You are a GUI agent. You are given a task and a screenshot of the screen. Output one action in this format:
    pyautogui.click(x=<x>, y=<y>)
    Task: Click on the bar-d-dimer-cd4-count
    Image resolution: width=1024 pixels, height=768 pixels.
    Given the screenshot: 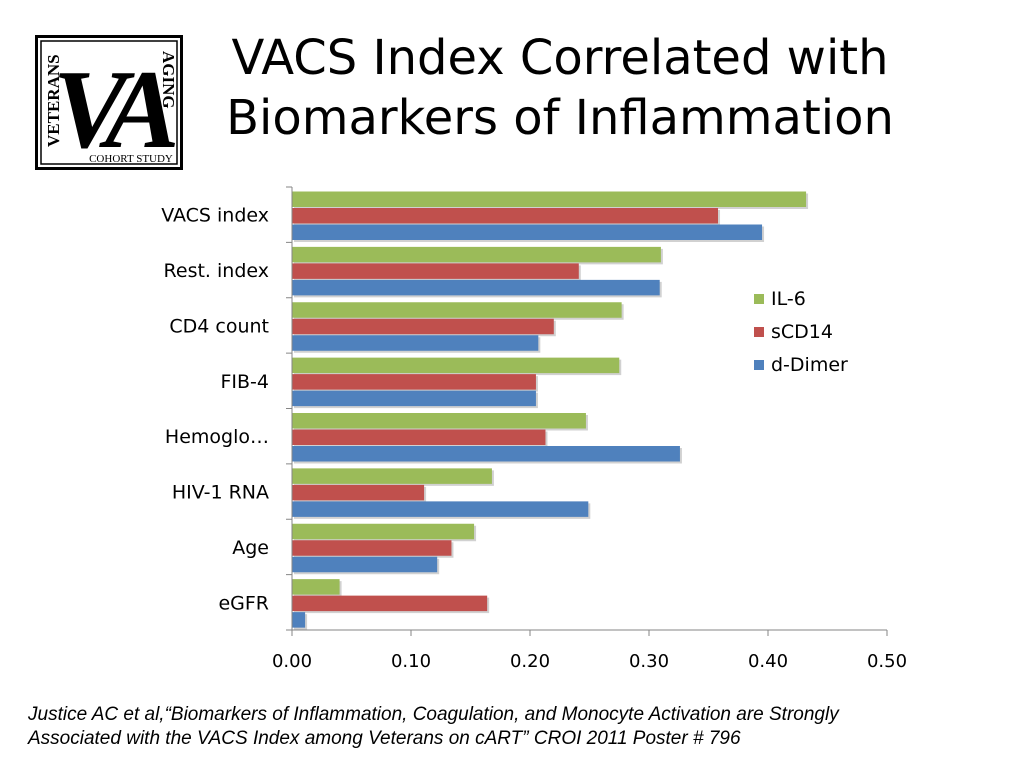 What is the action you would take?
    pyautogui.click(x=415, y=343)
    